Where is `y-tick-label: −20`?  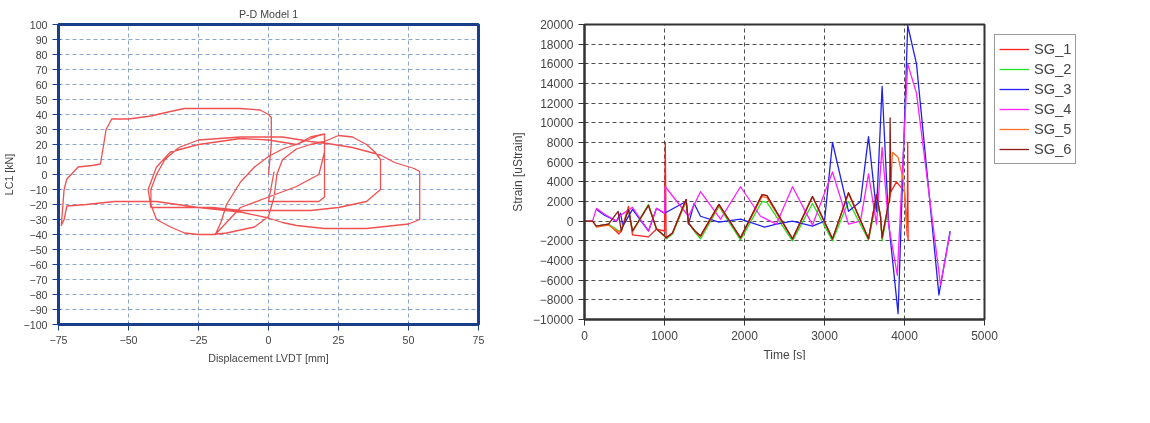 y-tick-label: −20 is located at coordinates (38, 204).